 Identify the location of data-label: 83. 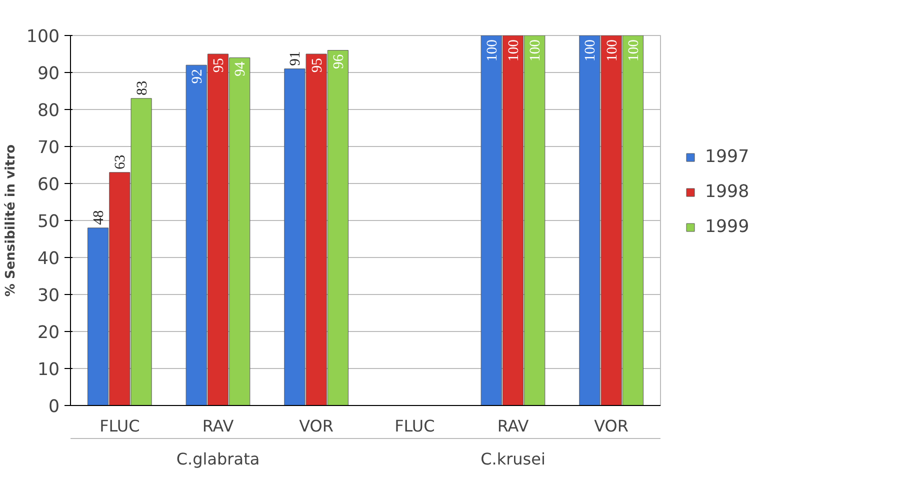
(142, 88).